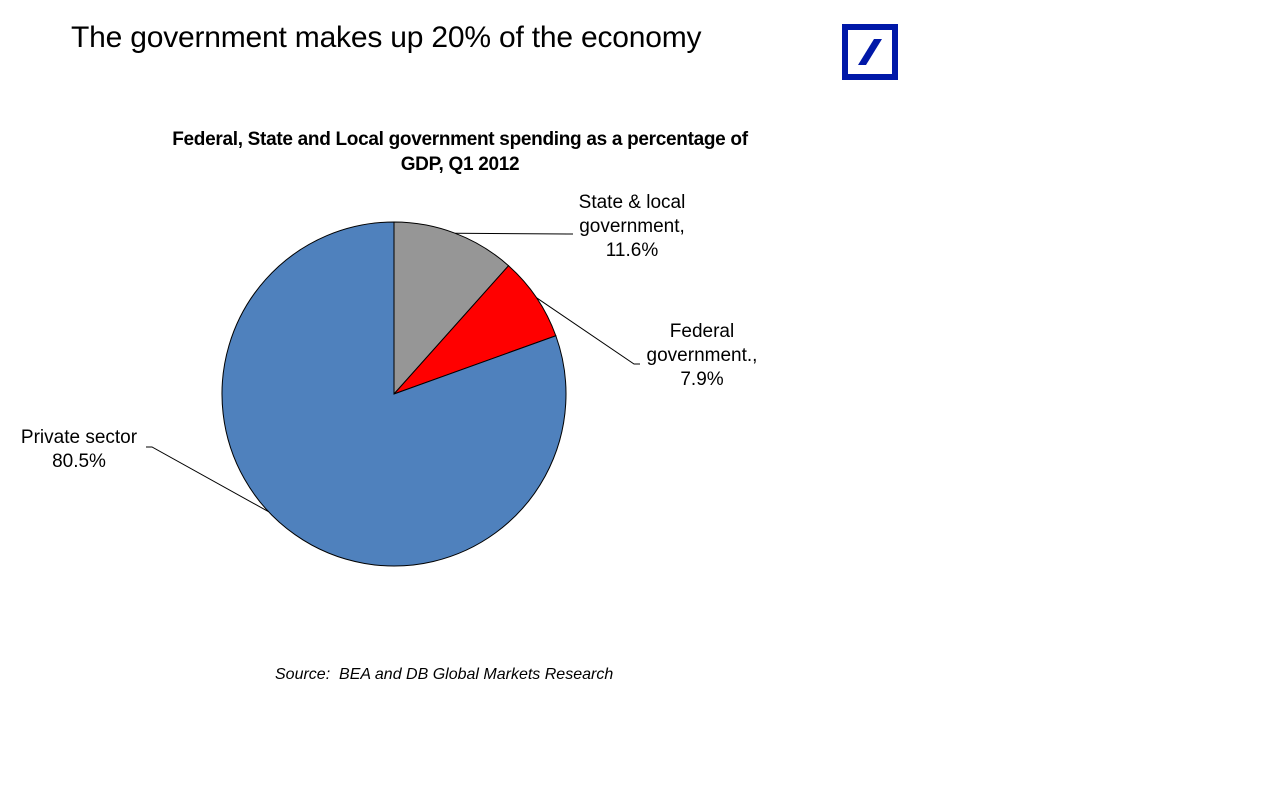  I want to click on leader-lines, so click(393, 372).